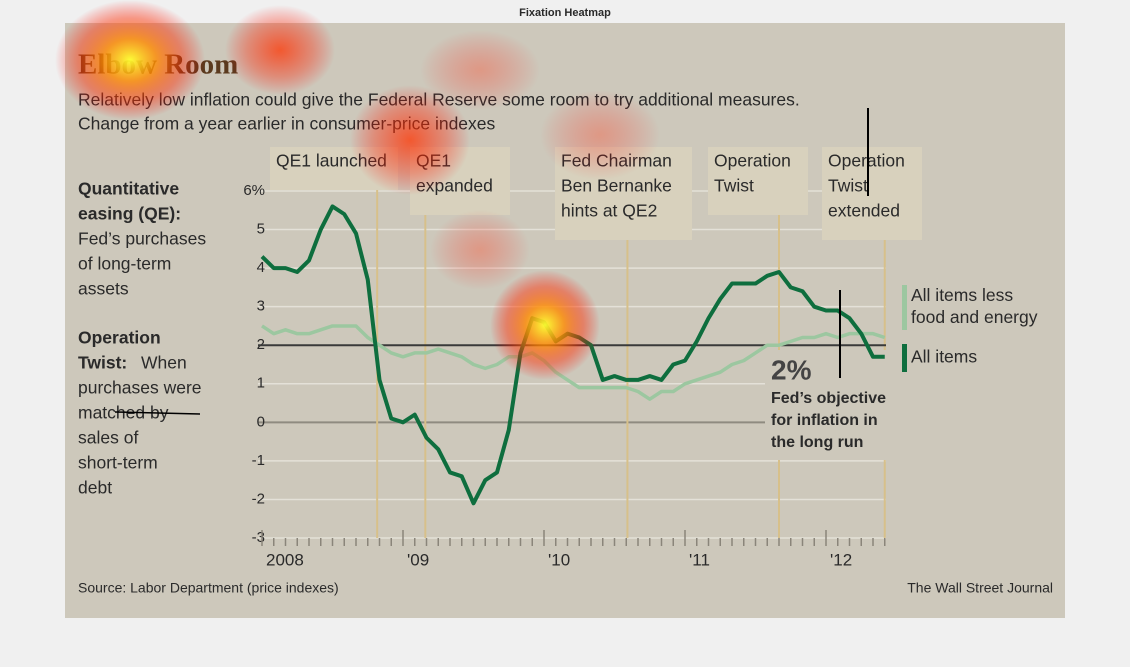 This screenshot has width=1130, height=667. What do you see at coordinates (129, 214) in the screenshot?
I see `note-heading: easing (QE):` at bounding box center [129, 214].